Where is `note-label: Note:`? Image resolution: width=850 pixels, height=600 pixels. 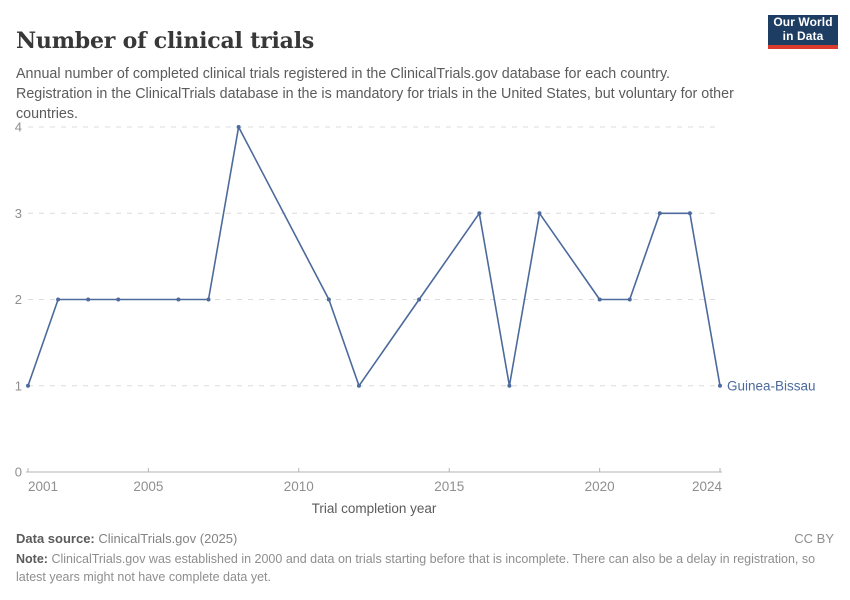
note-label: Note: is located at coordinates (32, 559).